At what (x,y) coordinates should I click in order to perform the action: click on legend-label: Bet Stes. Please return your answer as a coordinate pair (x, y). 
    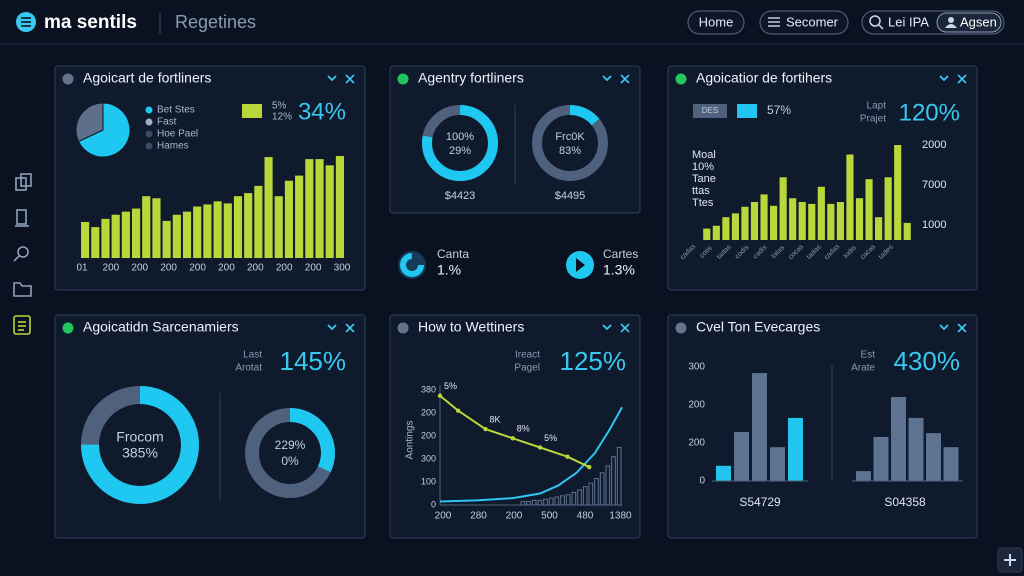
    Looking at the image, I should click on (176, 110).